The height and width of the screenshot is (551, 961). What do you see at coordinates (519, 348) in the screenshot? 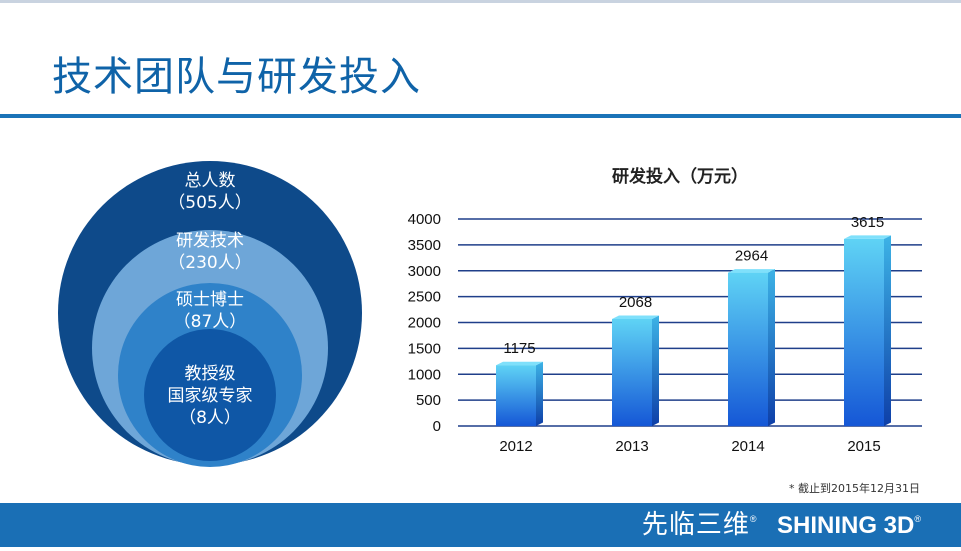
I see `bar-value-label: 1175` at bounding box center [519, 348].